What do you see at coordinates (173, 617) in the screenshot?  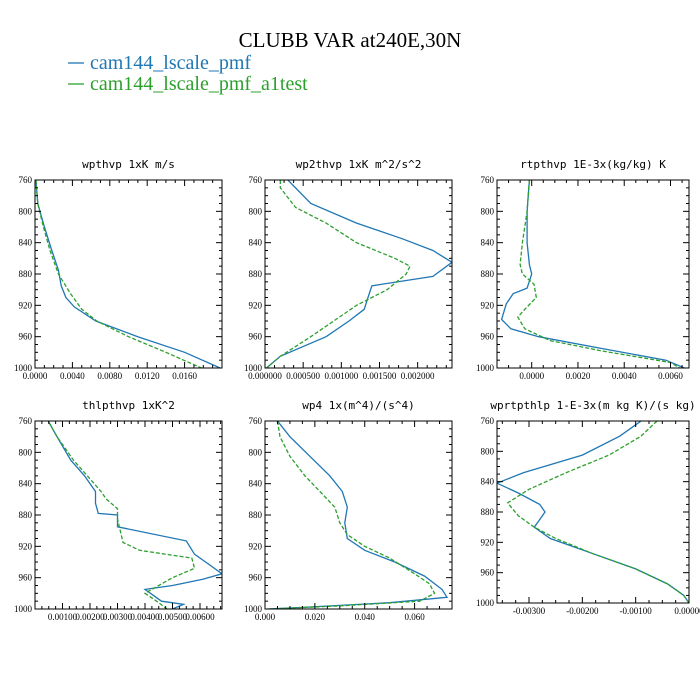 I see `x-tick-label: 0.00500` at bounding box center [173, 617].